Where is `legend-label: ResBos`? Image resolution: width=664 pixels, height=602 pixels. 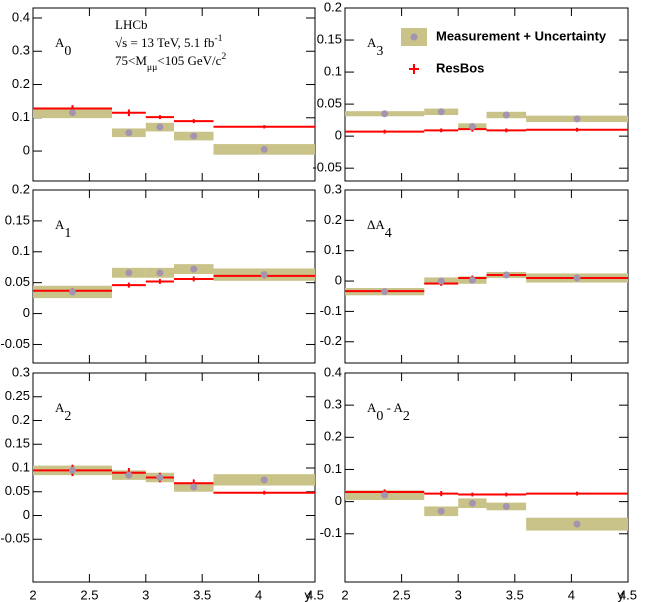 legend-label: ResBos is located at coordinates (460, 67).